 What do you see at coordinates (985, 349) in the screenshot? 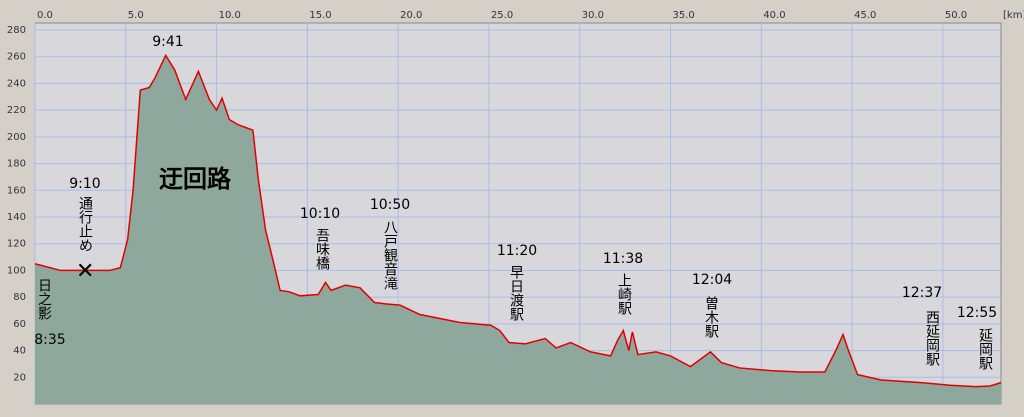
I see `annotation: 延岡駅` at bounding box center [985, 349].